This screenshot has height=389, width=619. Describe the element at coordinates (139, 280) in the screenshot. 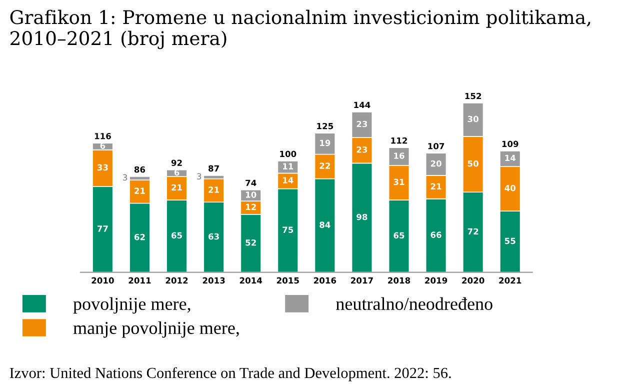

I see `x-tick-label: 2011` at that location.